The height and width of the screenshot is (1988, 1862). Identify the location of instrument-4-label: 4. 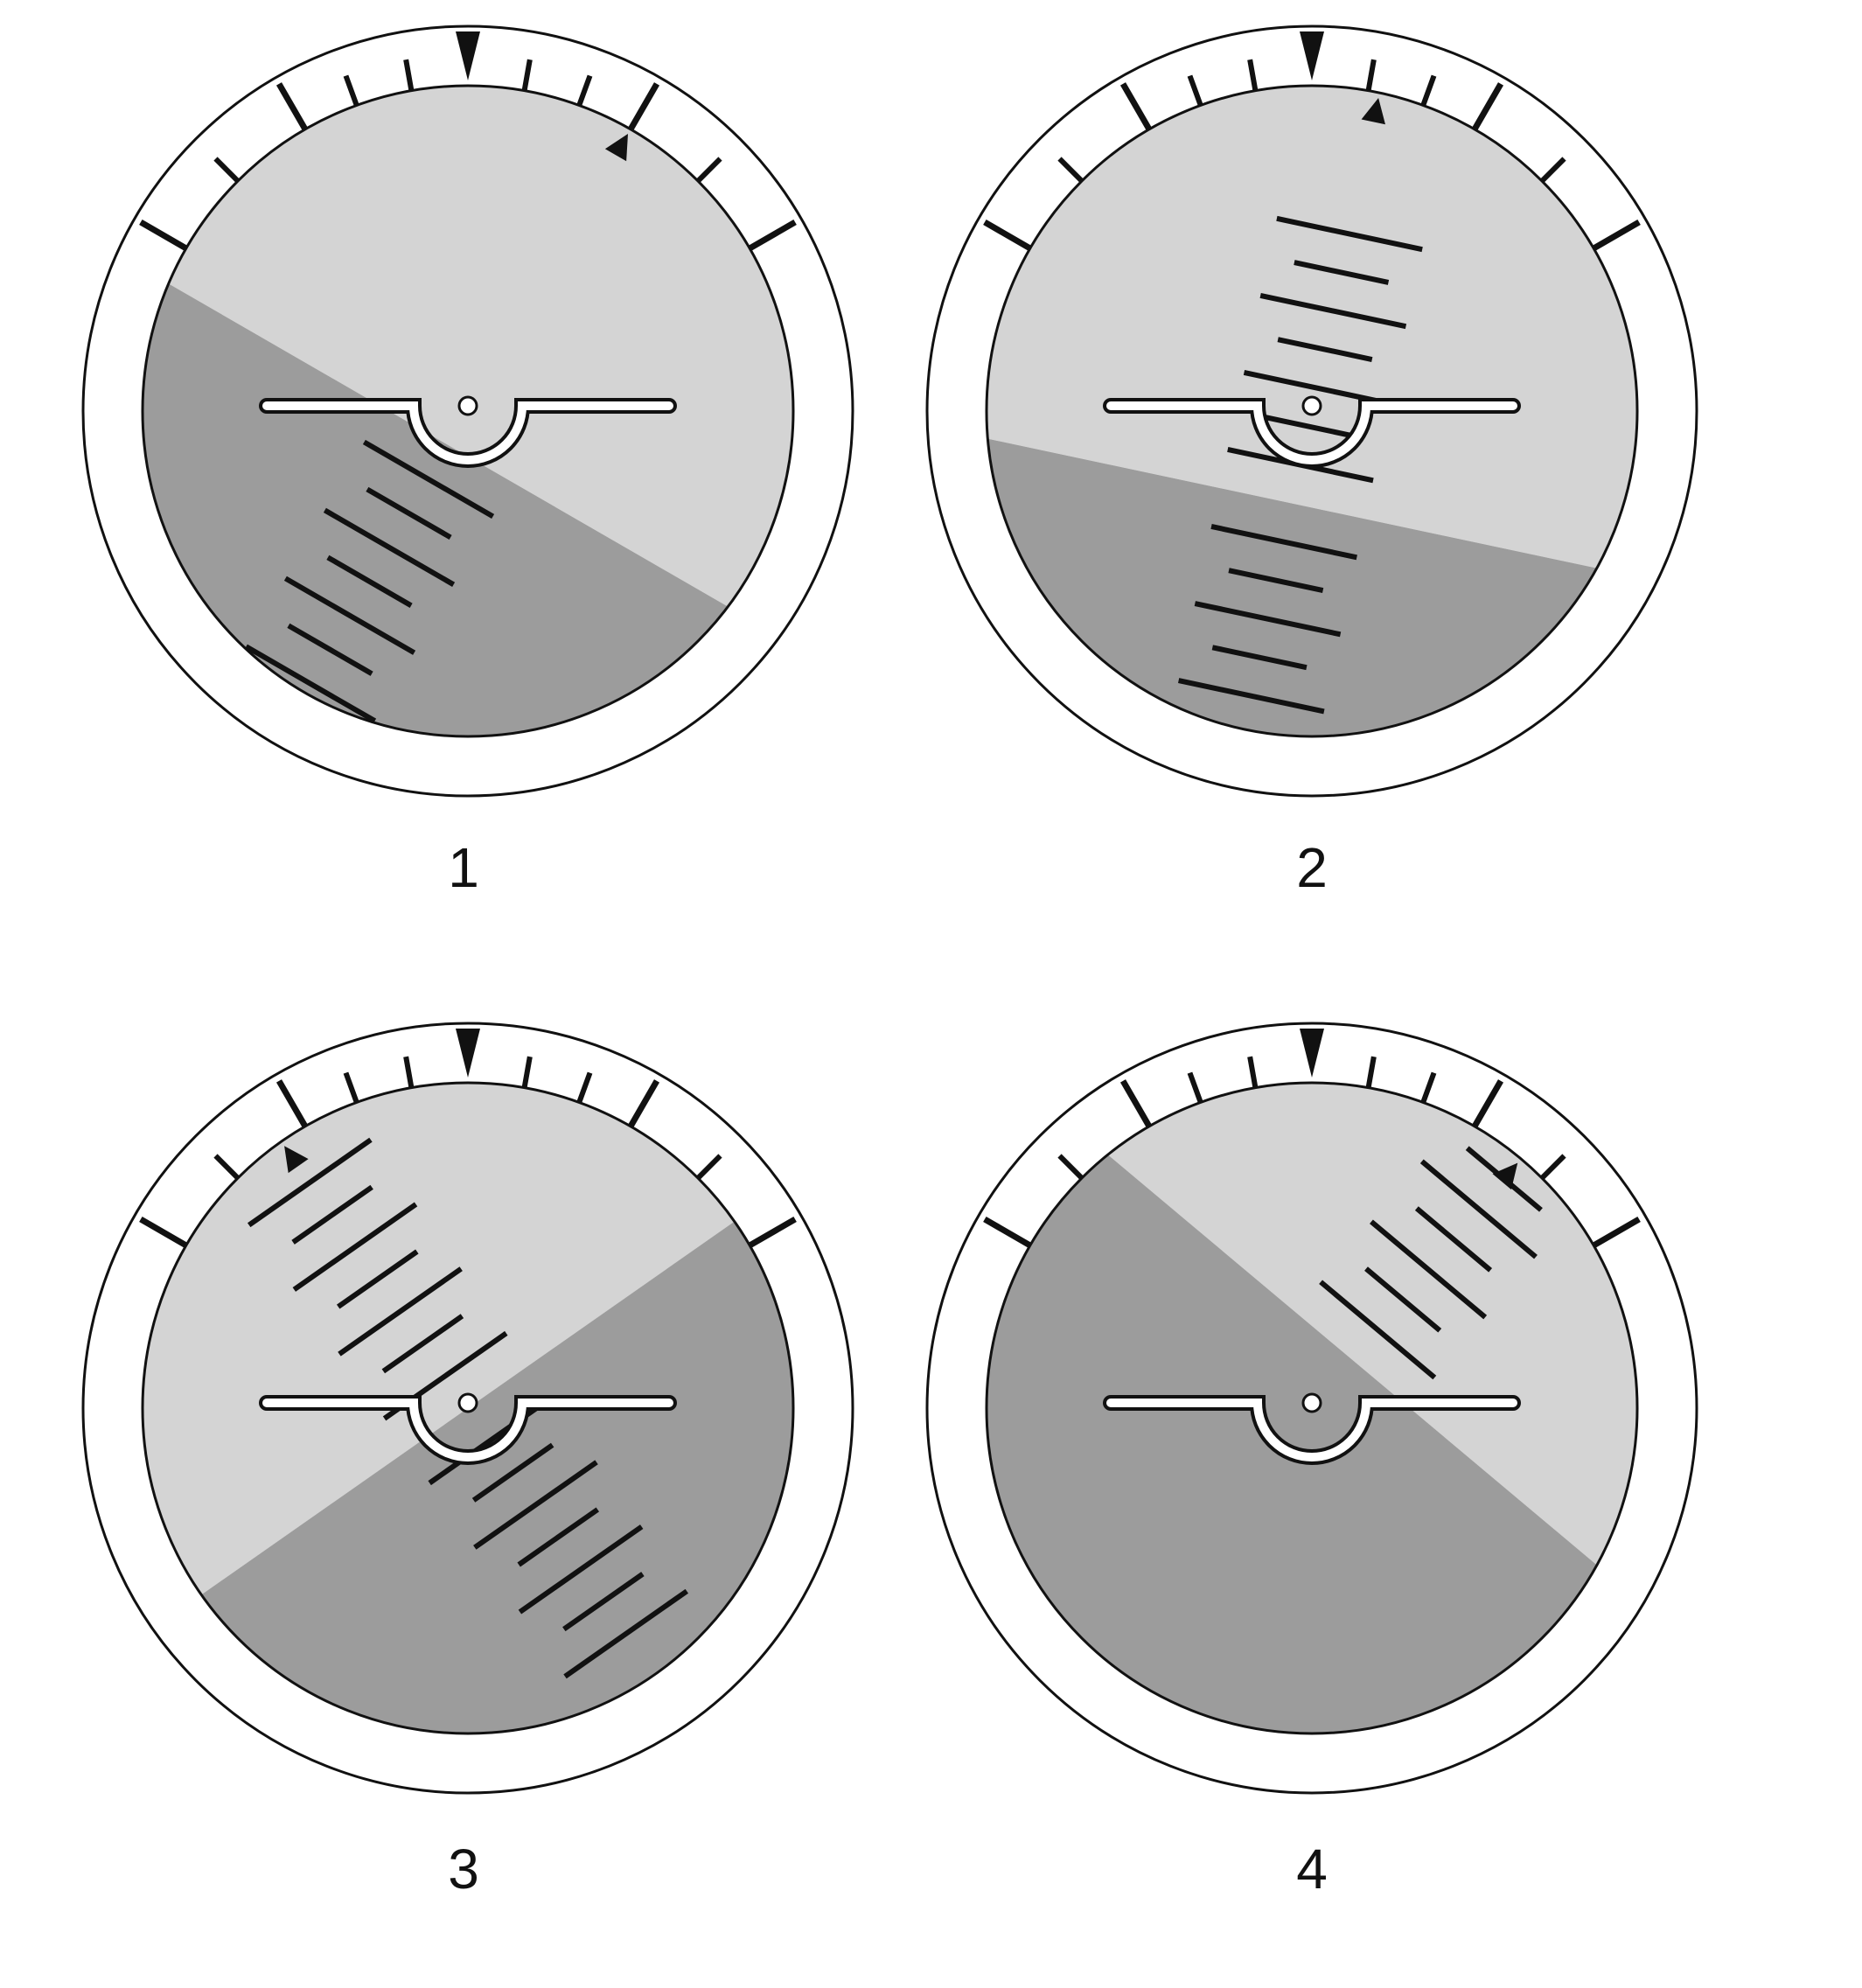
(1312, 1869).